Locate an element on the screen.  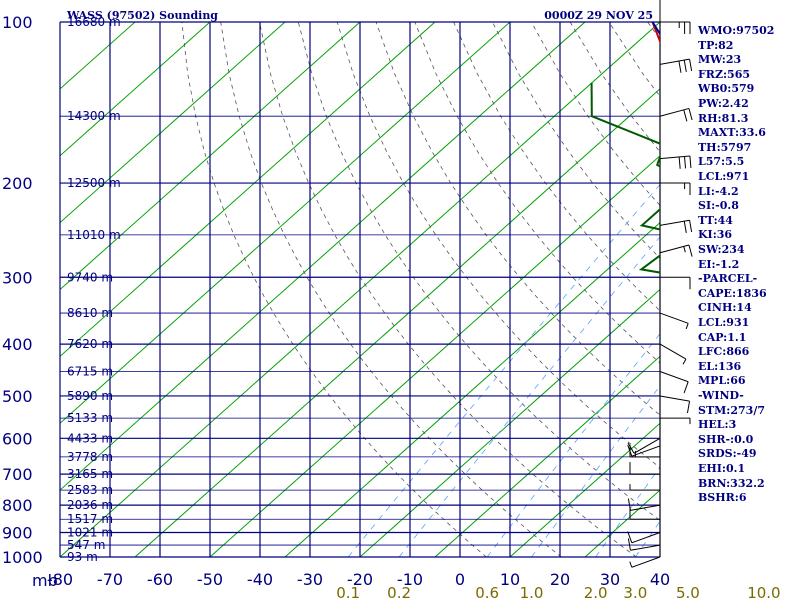
index-value: SW:234 is located at coordinates (721, 249).